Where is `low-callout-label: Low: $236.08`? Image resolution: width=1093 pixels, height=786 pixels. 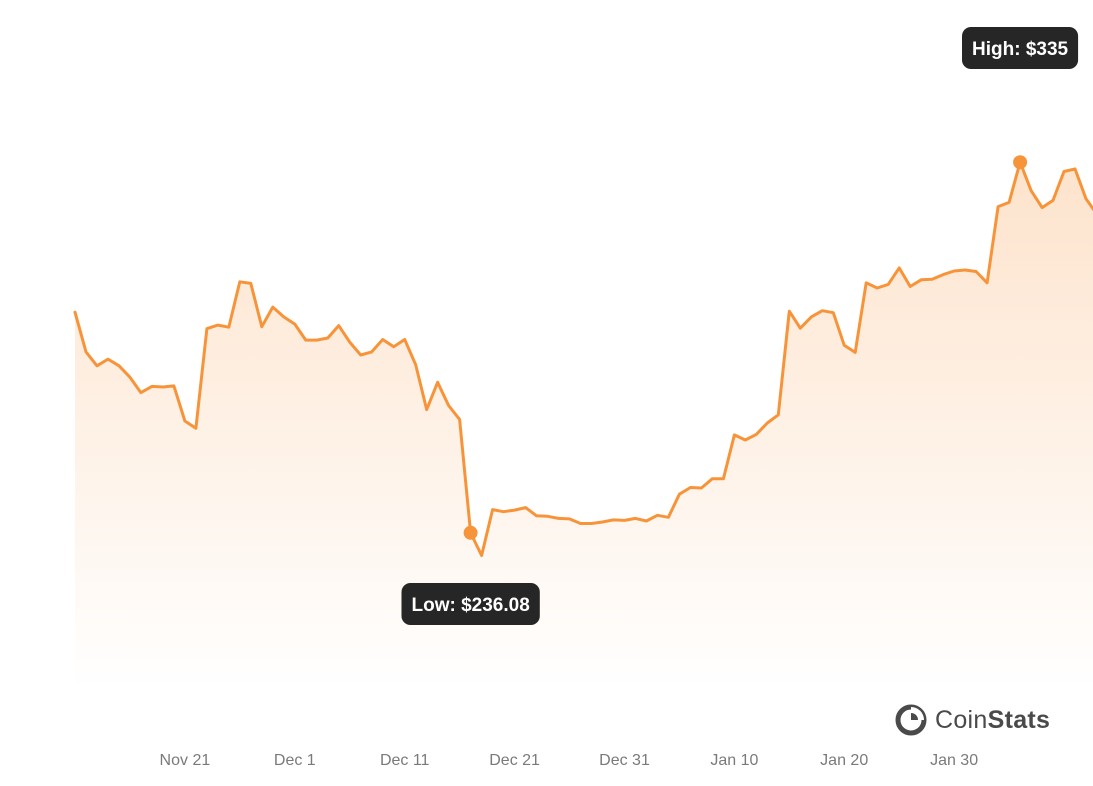 low-callout-label: Low: $236.08 is located at coordinates (471, 605).